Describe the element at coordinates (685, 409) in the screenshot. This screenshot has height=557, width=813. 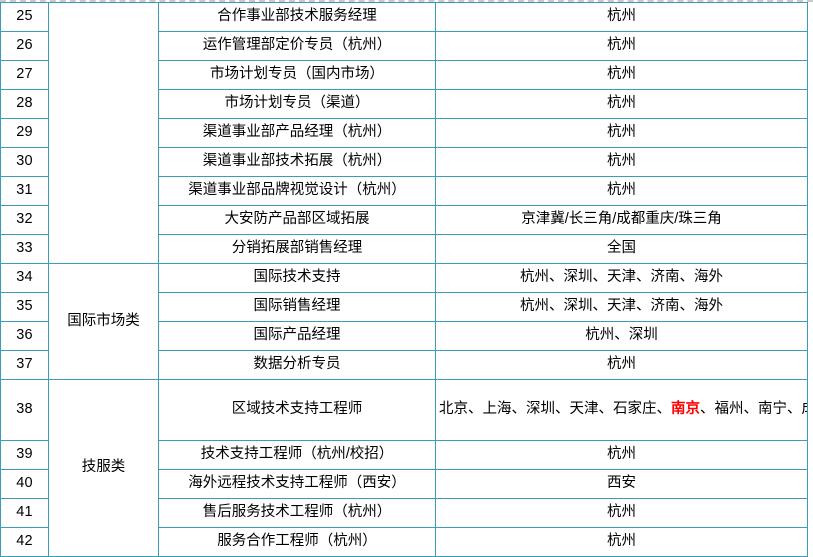
I see `location-highlight-nanjing: 南京` at that location.